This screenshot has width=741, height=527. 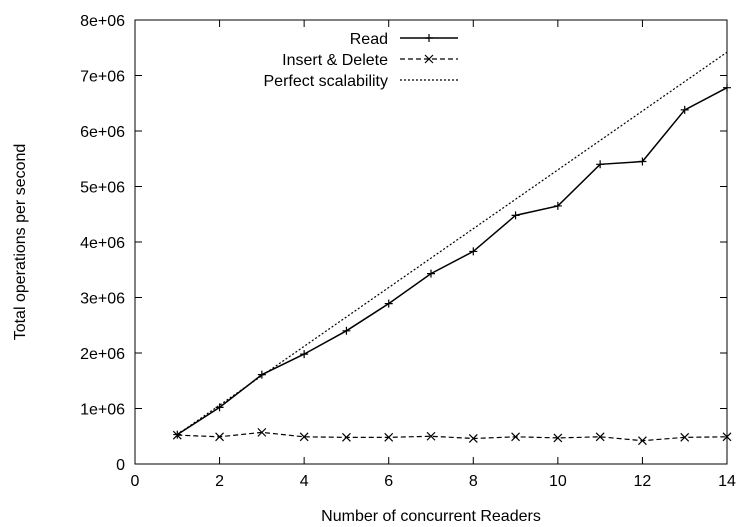 What do you see at coordinates (20, 242) in the screenshot?
I see `y-axis-label: Total operations per second` at bounding box center [20, 242].